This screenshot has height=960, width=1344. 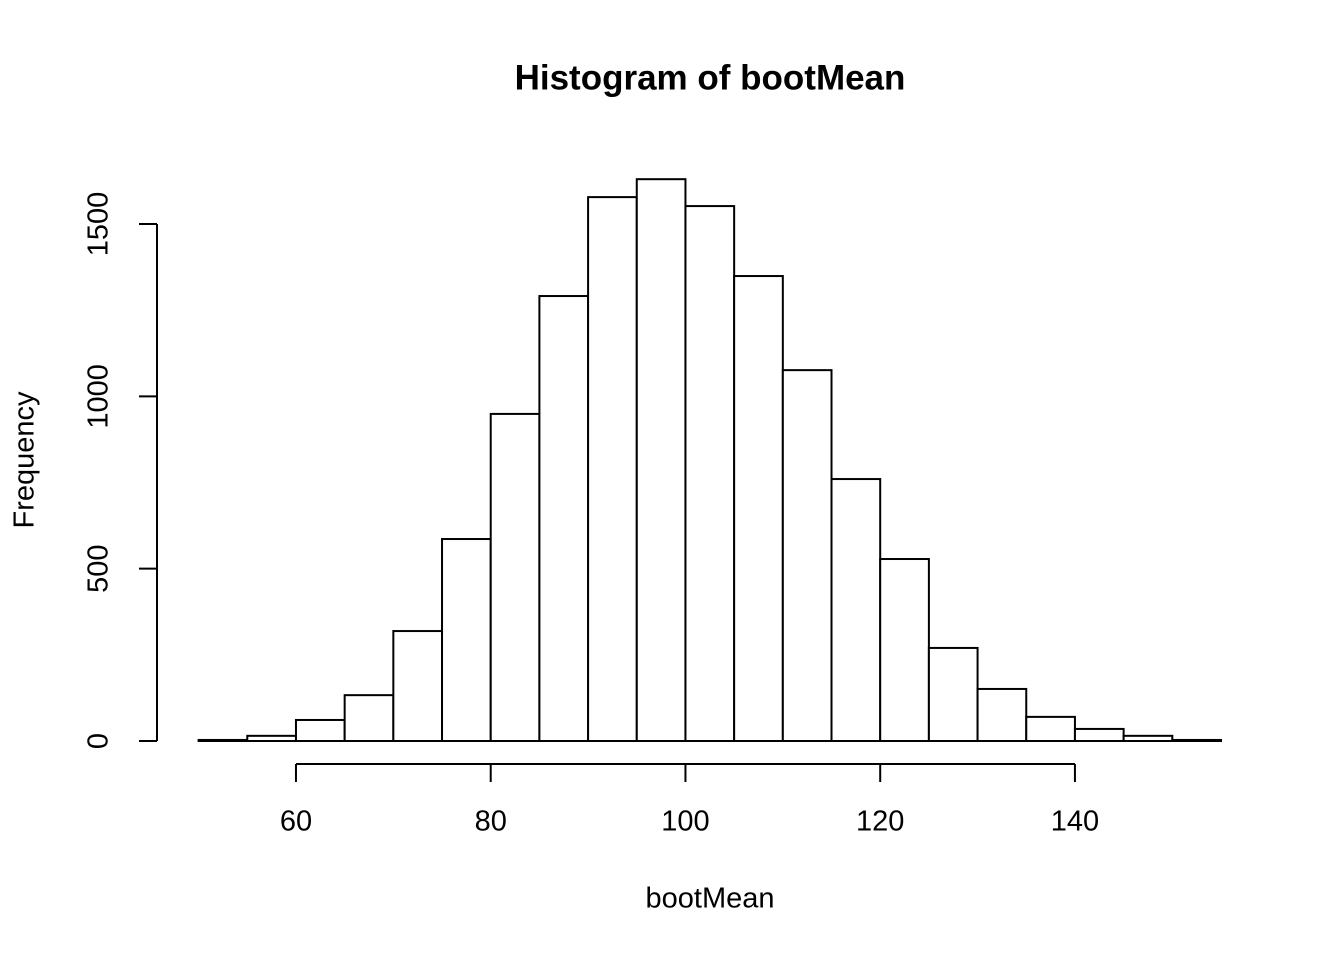 I want to click on x-tick-label: 80, so click(x=491, y=822).